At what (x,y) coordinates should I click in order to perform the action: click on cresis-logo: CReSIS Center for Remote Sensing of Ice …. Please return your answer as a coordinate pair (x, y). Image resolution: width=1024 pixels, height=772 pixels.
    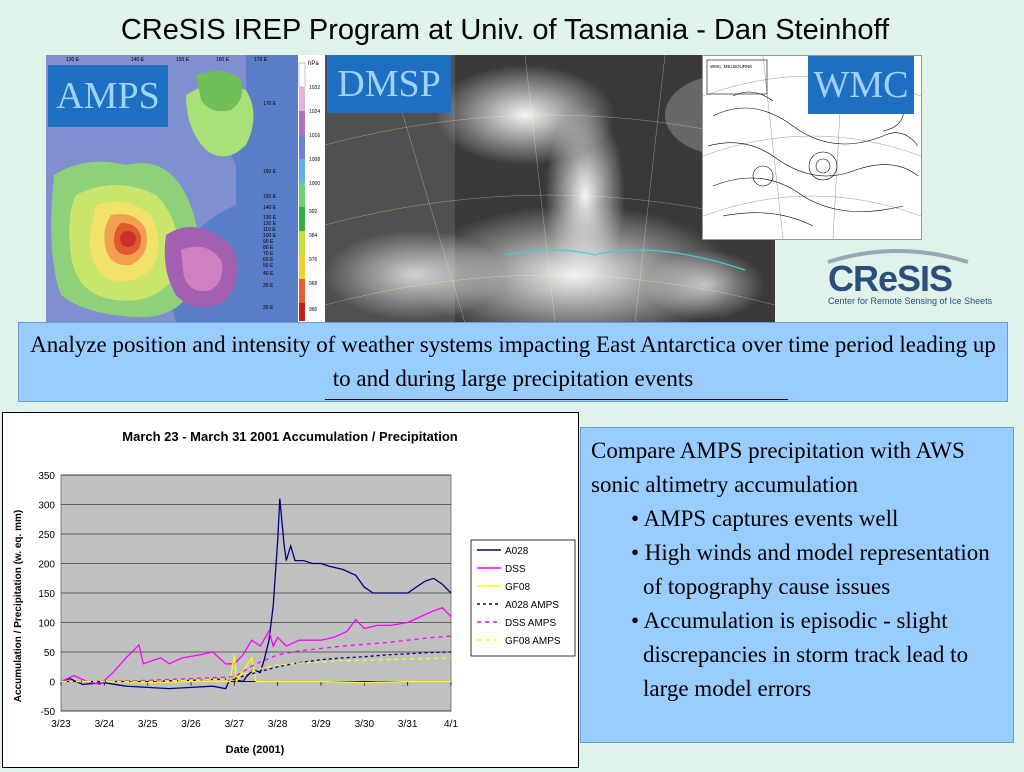
    Looking at the image, I should click on (907, 277).